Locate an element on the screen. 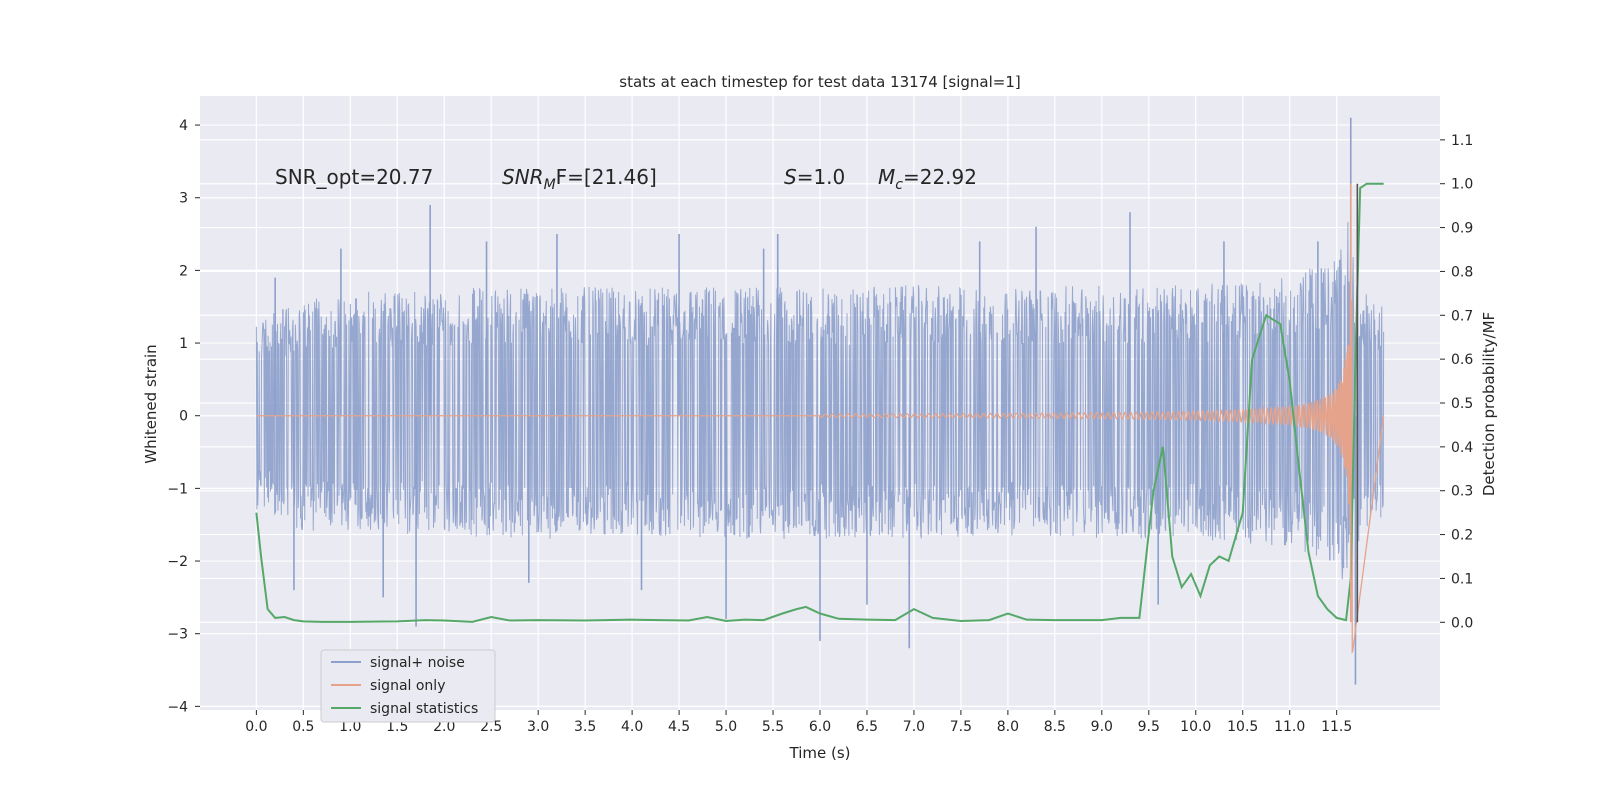 The image size is (1600, 800). mc-main: M is located at coordinates (886, 177).